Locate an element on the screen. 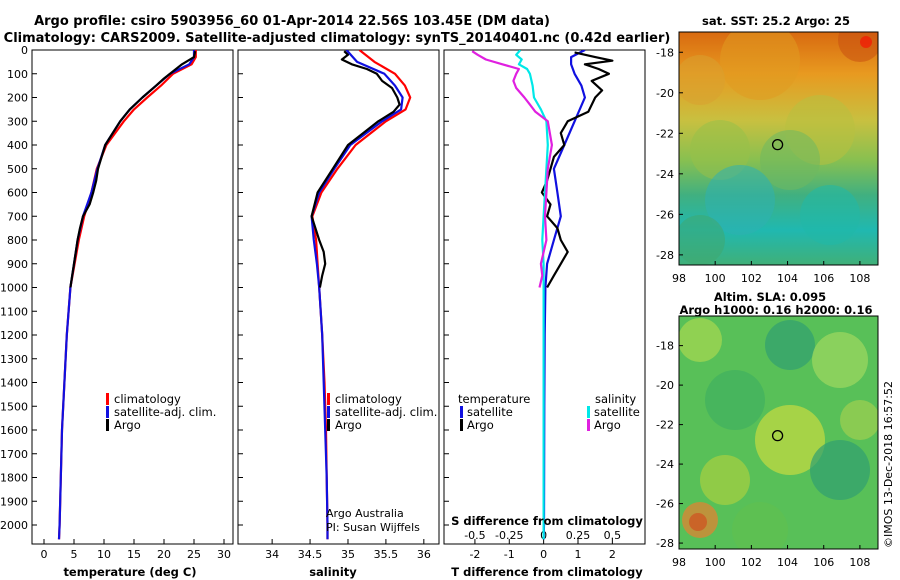  difference-xlabel: T difference from climatology is located at coordinates (547, 572).